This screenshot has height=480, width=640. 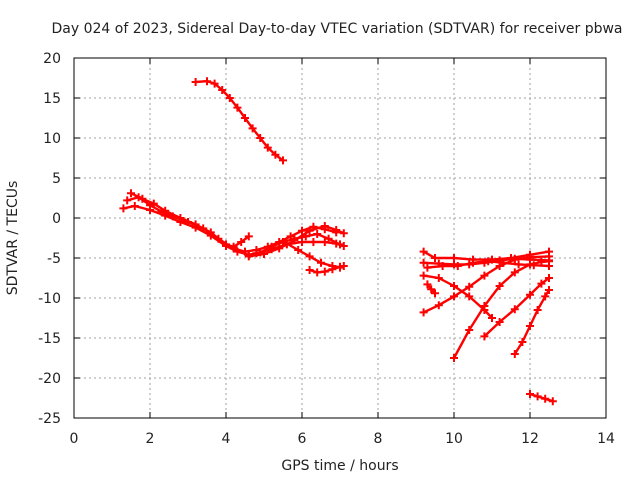 I want to click on series-s14, so click(x=501, y=309).